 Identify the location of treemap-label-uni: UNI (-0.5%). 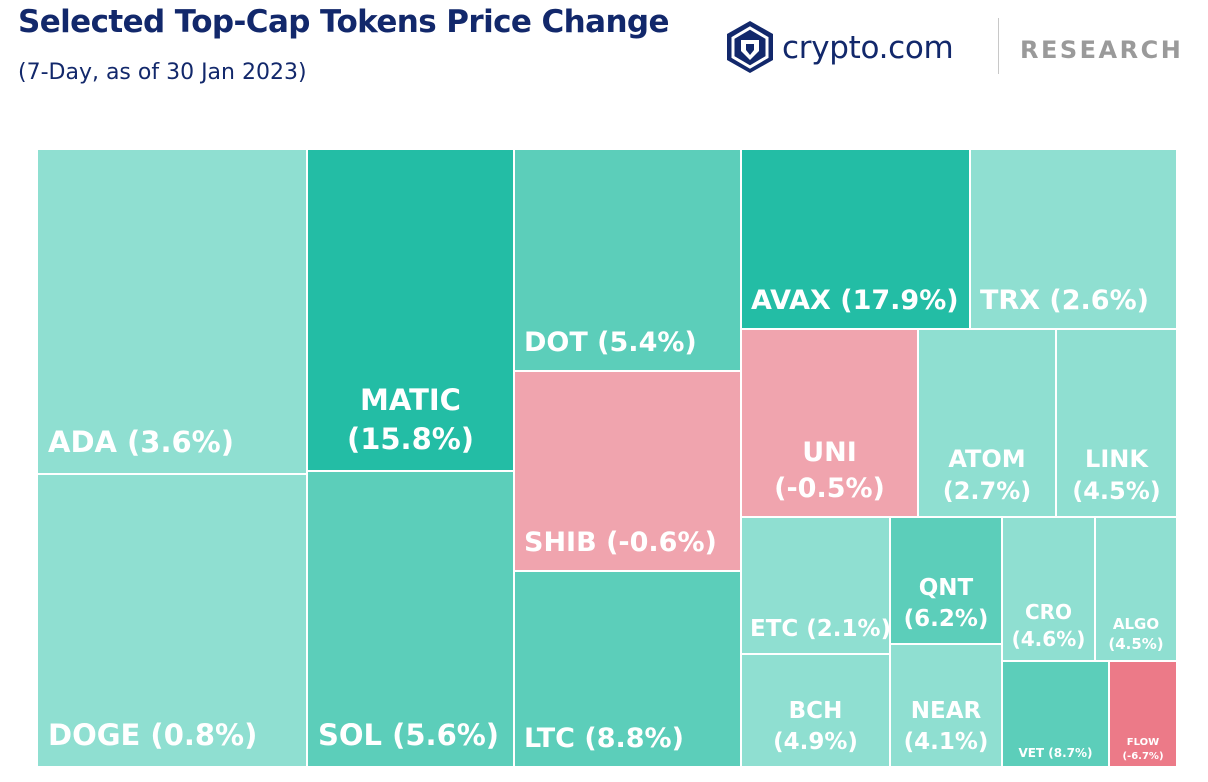
(829, 470).